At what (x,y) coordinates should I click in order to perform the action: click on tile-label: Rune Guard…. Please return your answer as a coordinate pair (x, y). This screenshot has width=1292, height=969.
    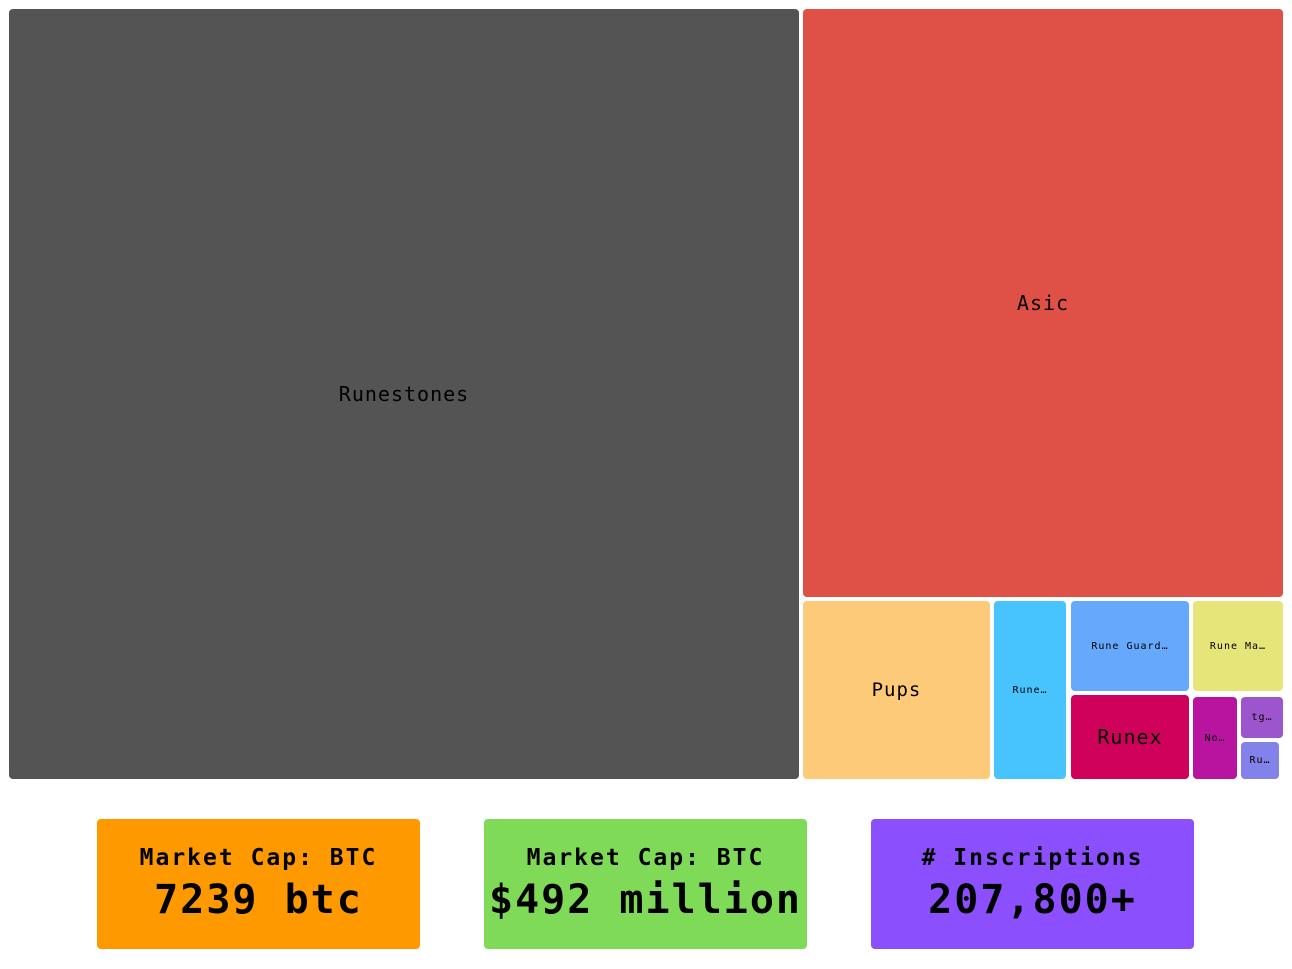
    Looking at the image, I should click on (1130, 646).